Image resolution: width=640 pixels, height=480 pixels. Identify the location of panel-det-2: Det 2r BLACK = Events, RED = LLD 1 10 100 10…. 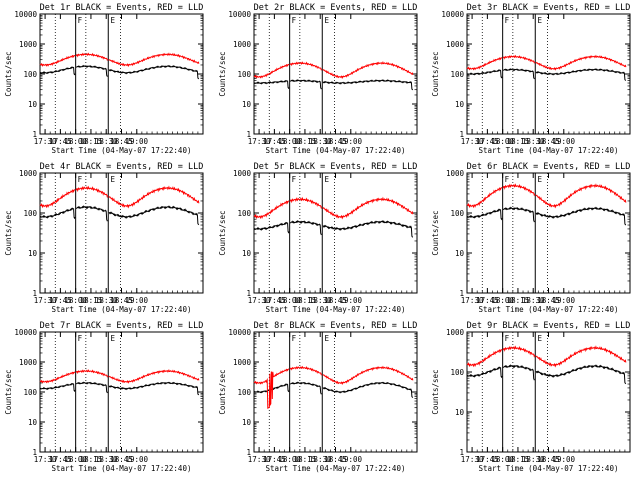
(318, 79).